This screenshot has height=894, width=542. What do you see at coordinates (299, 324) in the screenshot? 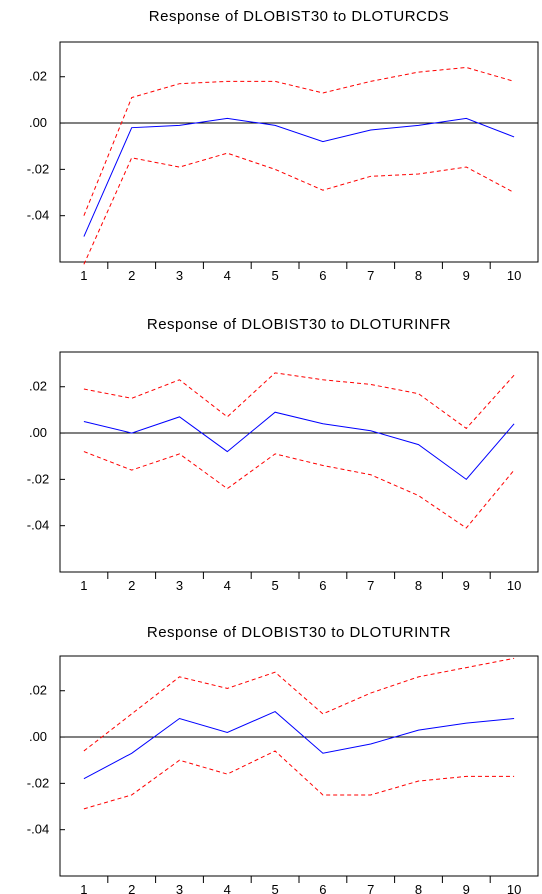
I see `chart-title: Response of DLOBIST30 to DLOTURINFR` at bounding box center [299, 324].